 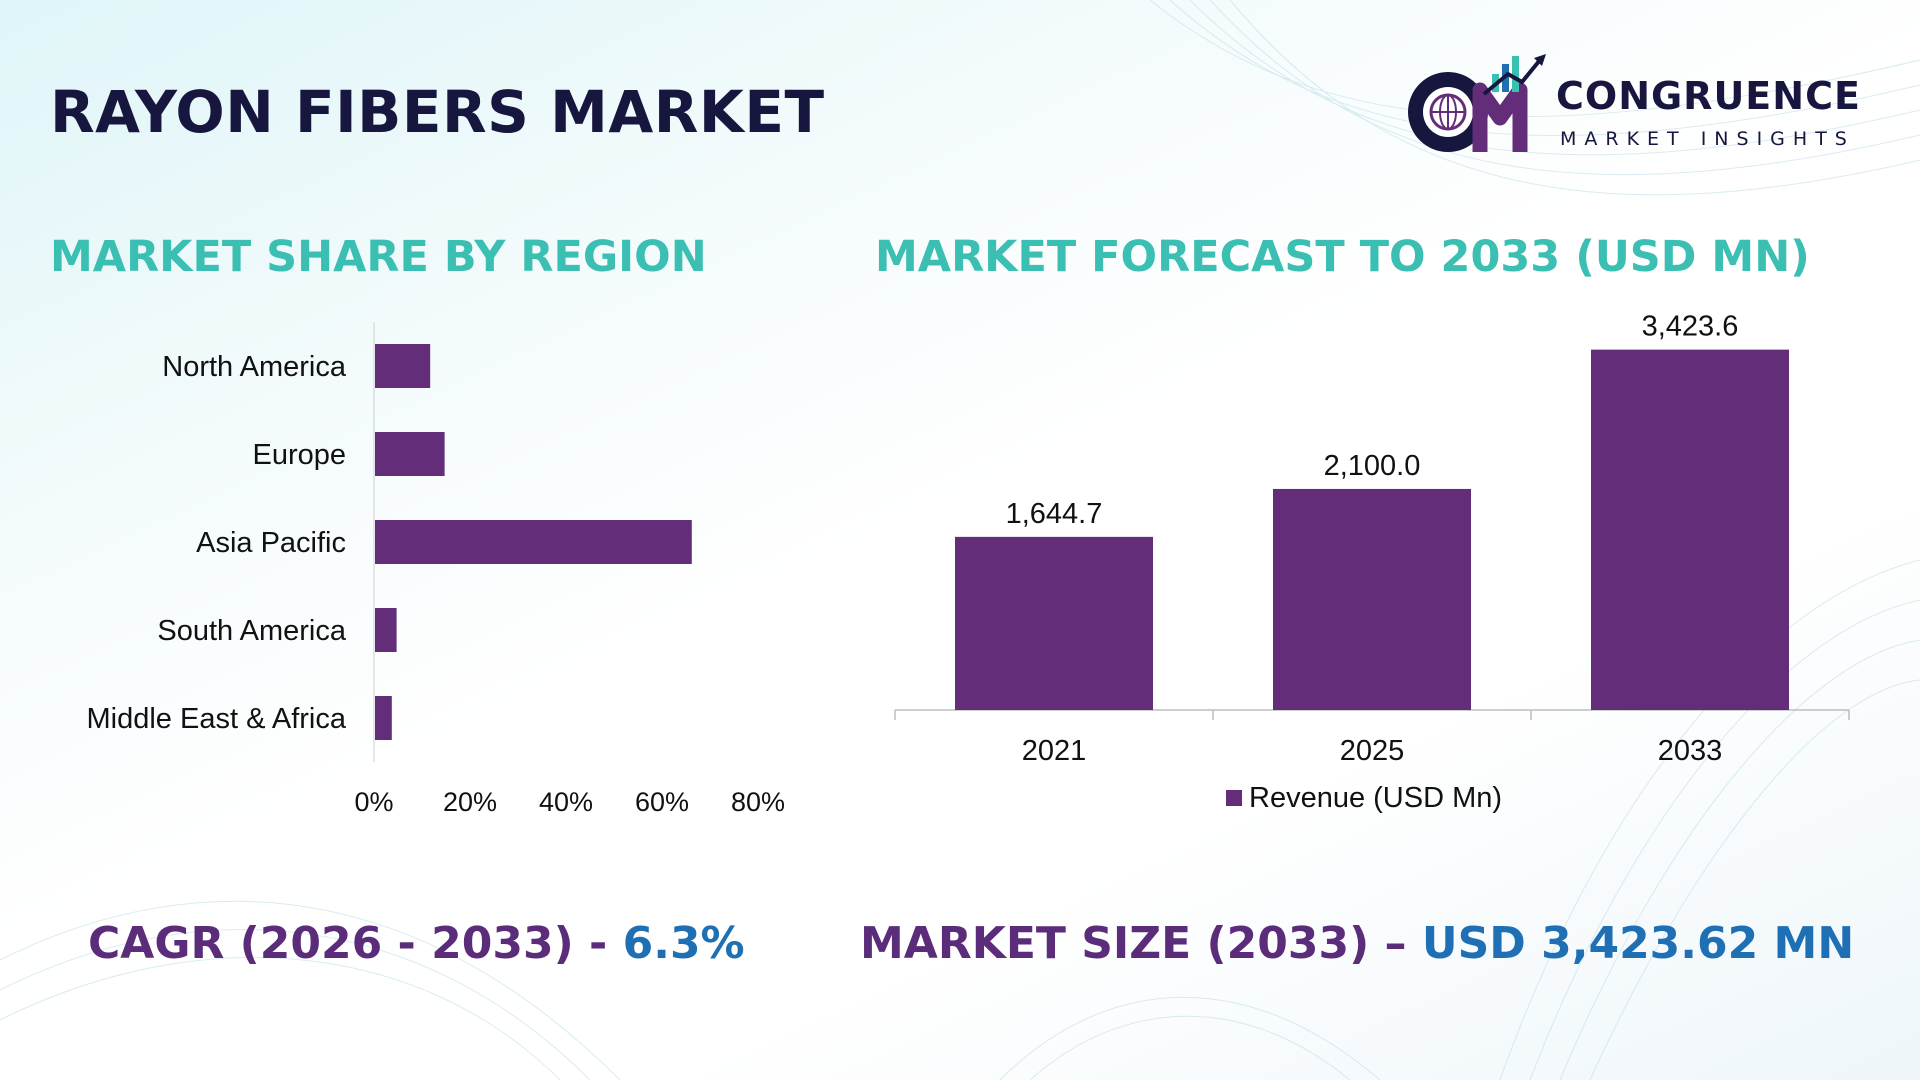 I want to click on region-x-tick-label: 40%, so click(x=566, y=802).